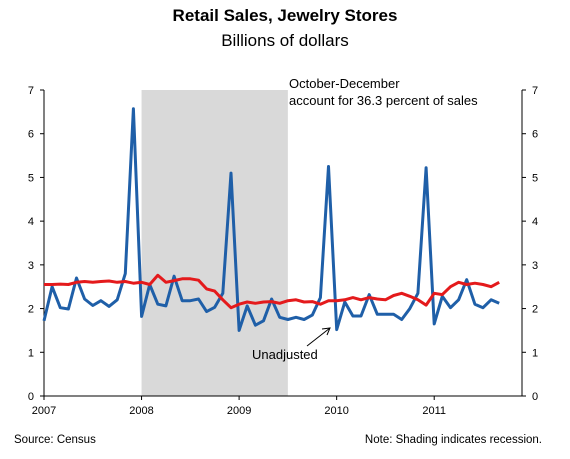 The height and width of the screenshot is (459, 570). I want to click on source-note: Source: Census, so click(55, 440).